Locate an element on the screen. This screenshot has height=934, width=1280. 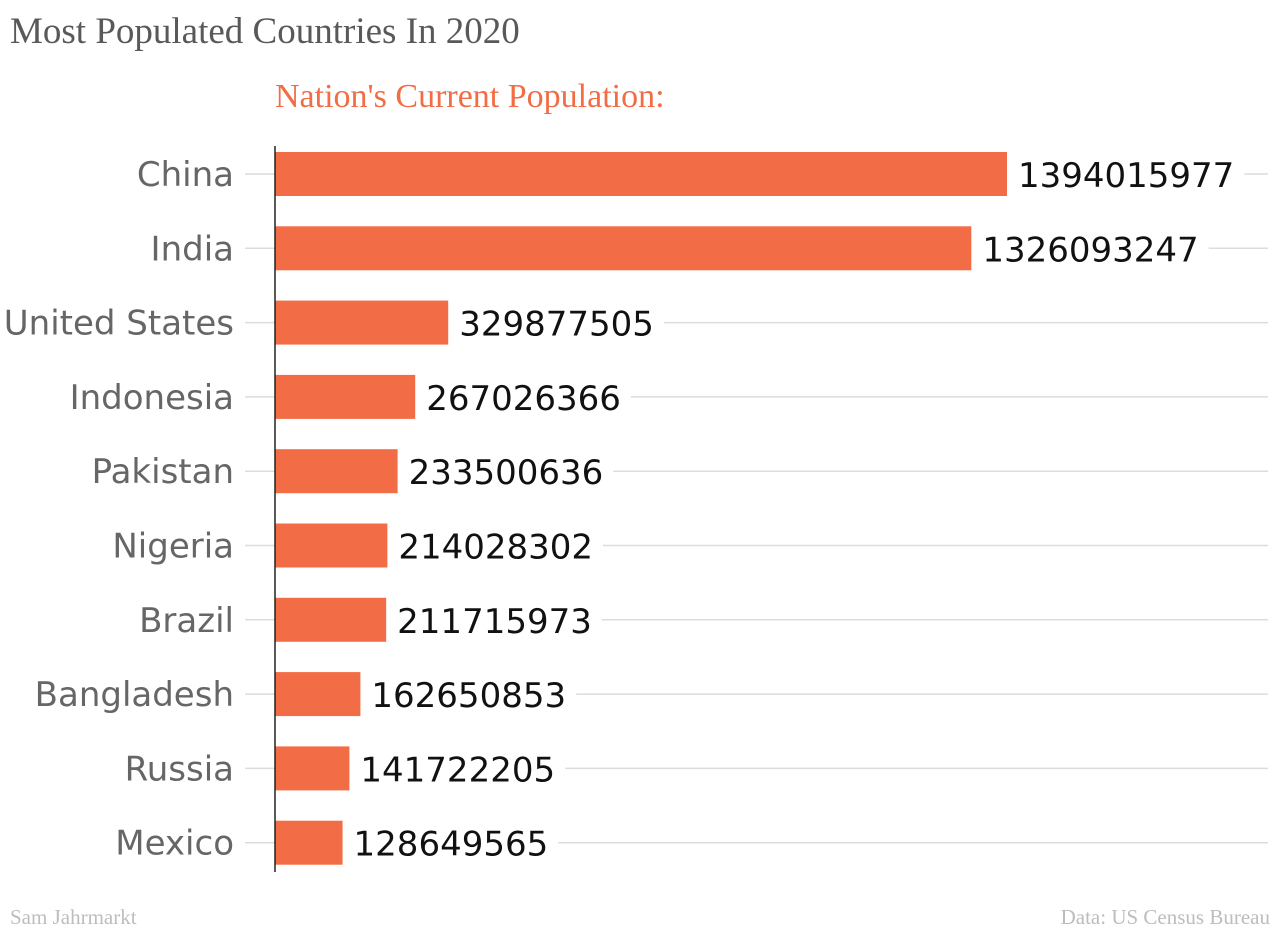
chart-subtitle: Nation's Current Population: is located at coordinates (470, 96).